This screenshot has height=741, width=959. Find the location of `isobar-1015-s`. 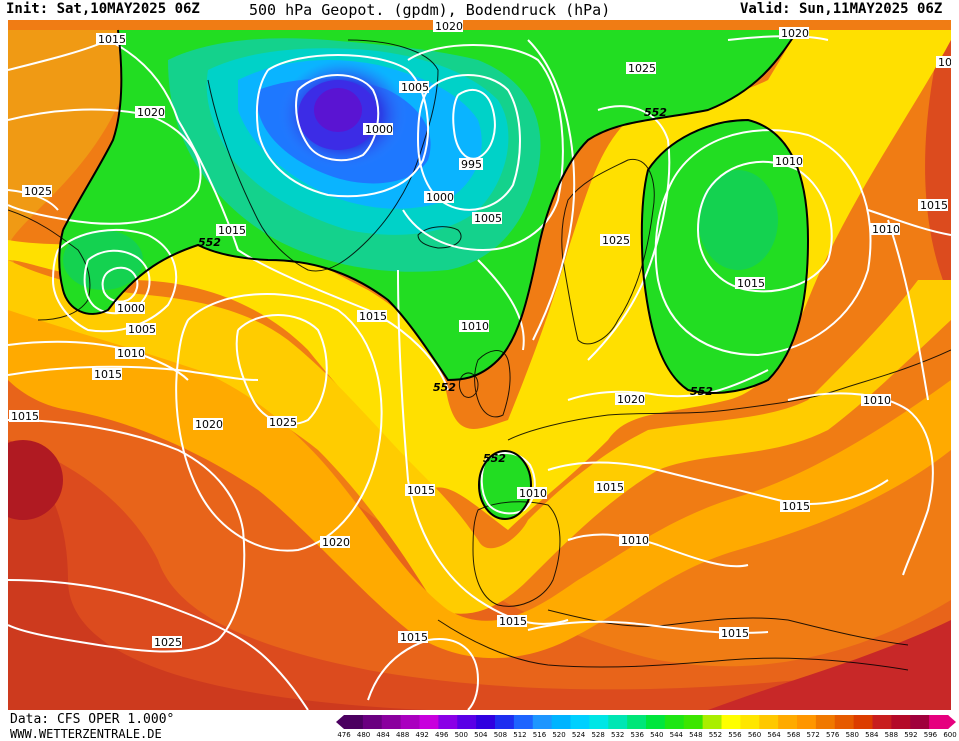

isobar-1015-s is located at coordinates (423, 674).